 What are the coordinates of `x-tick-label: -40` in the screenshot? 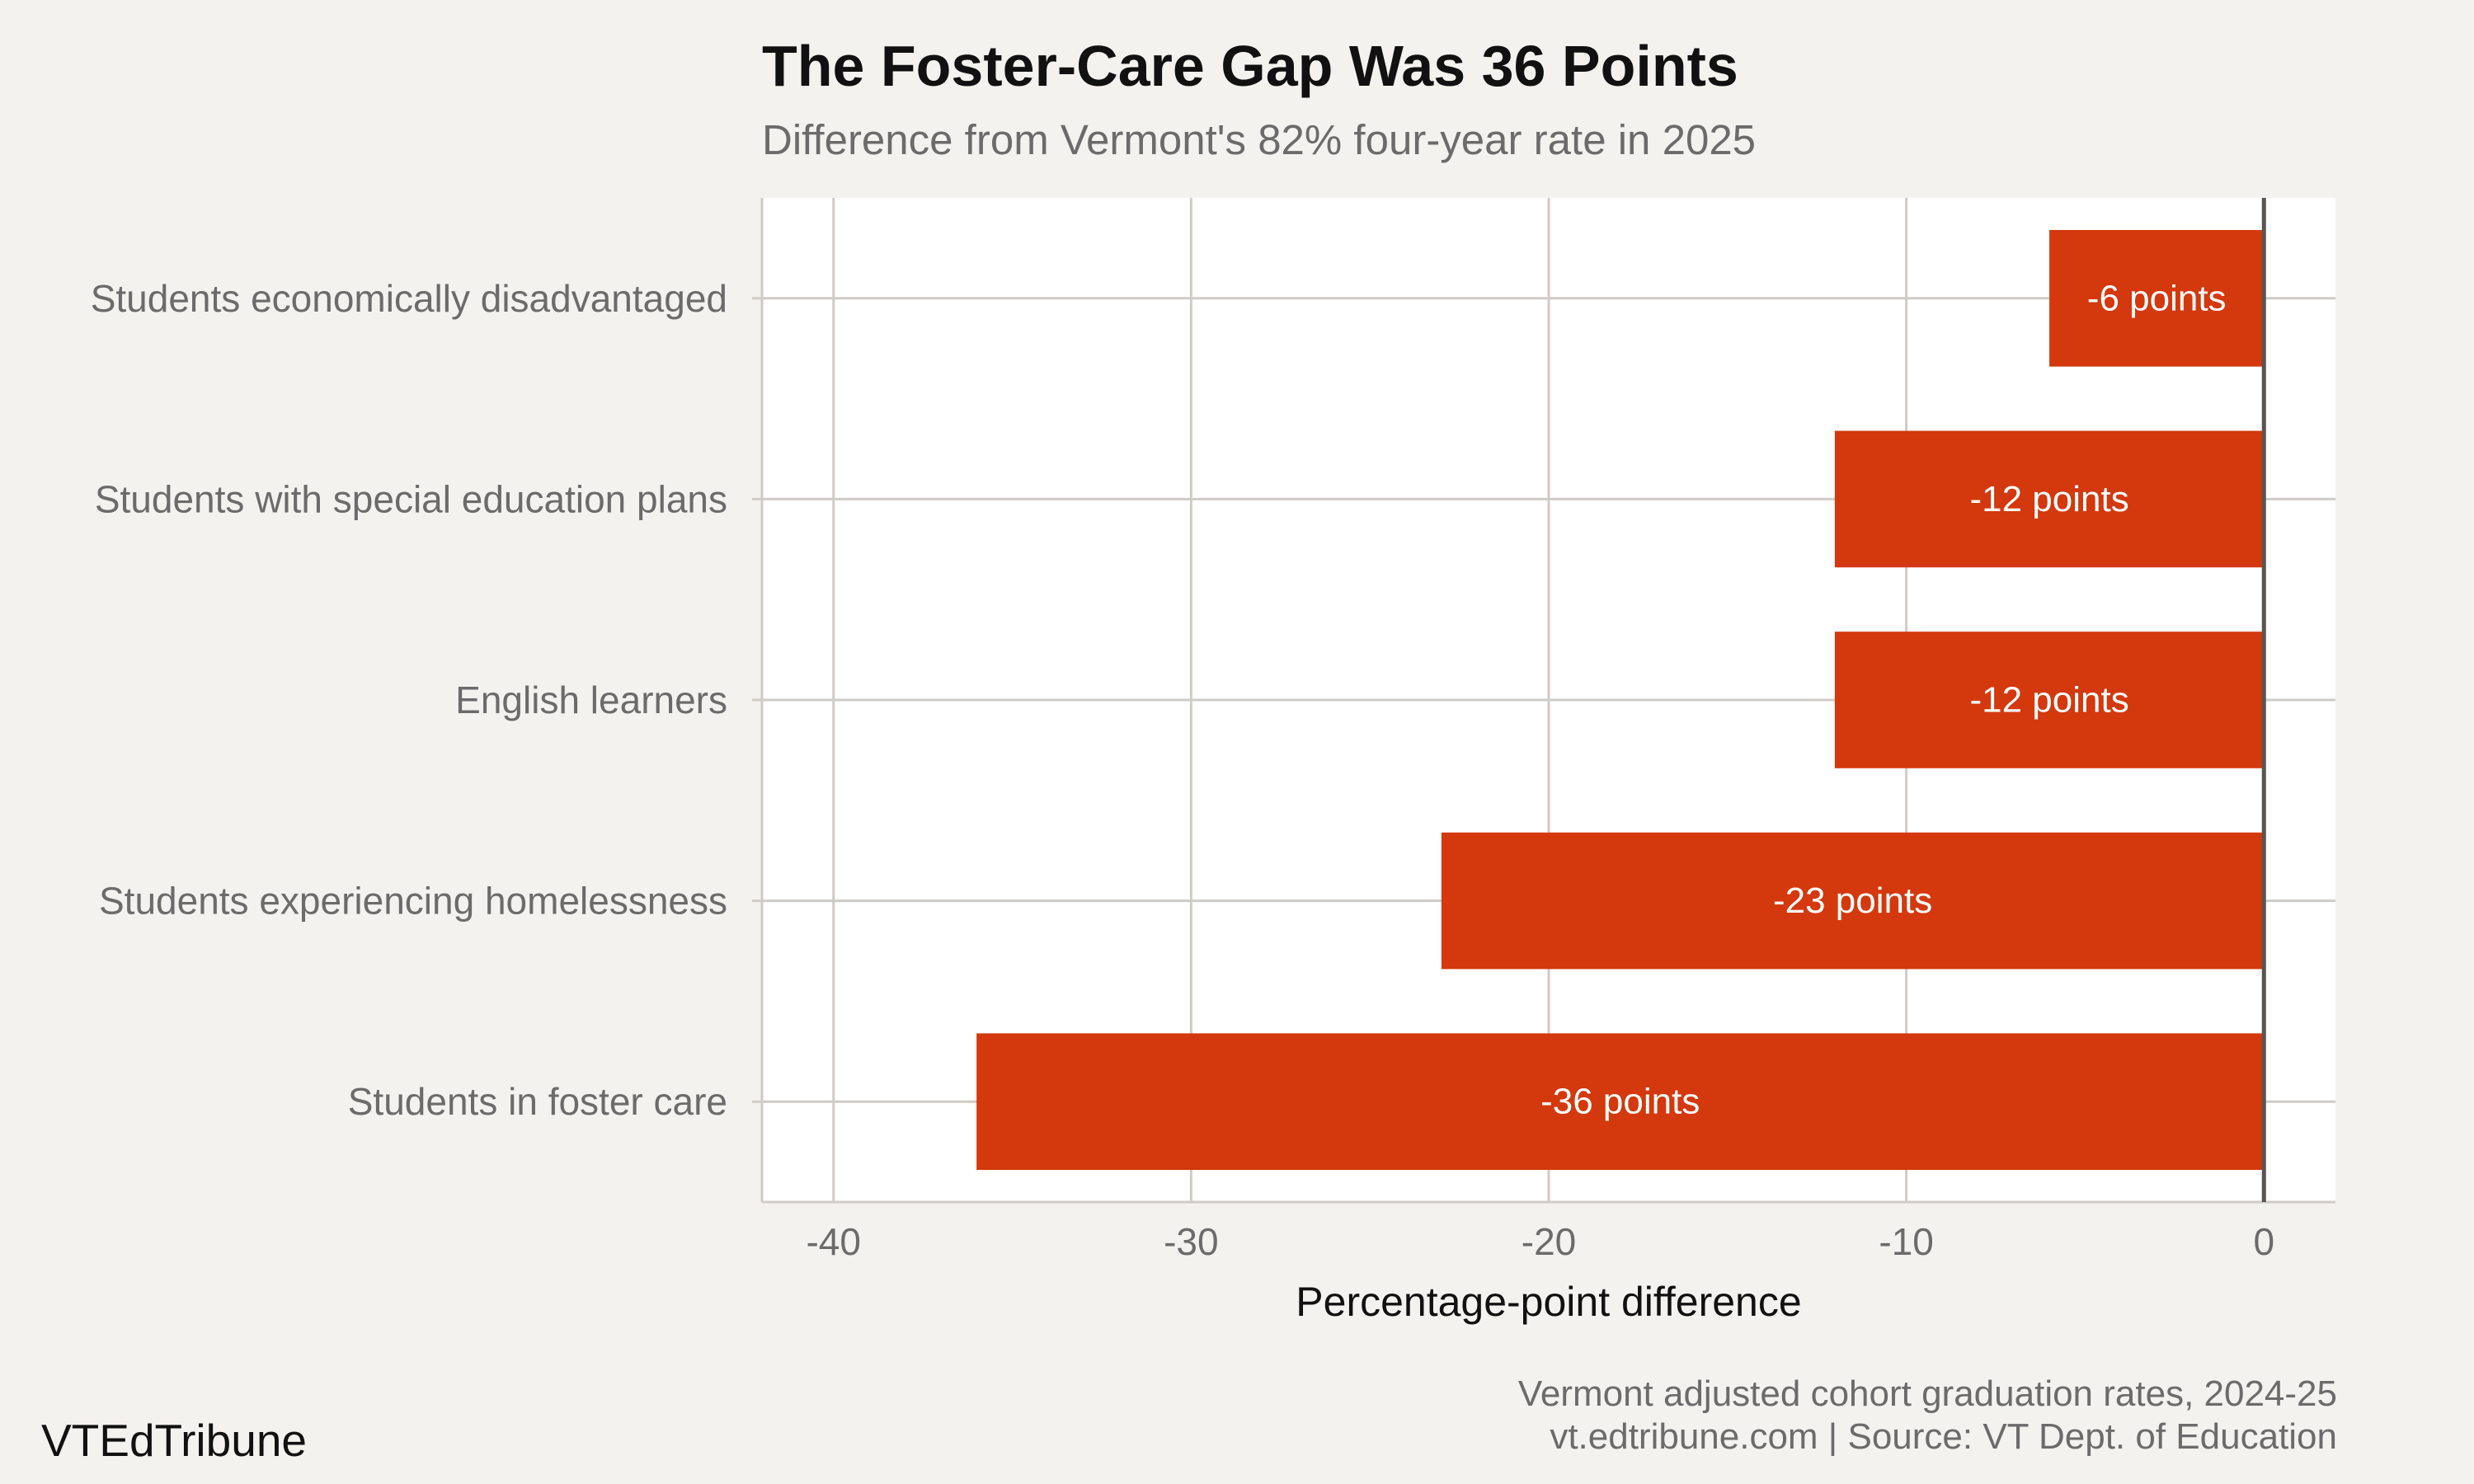 It's located at (833, 1241).